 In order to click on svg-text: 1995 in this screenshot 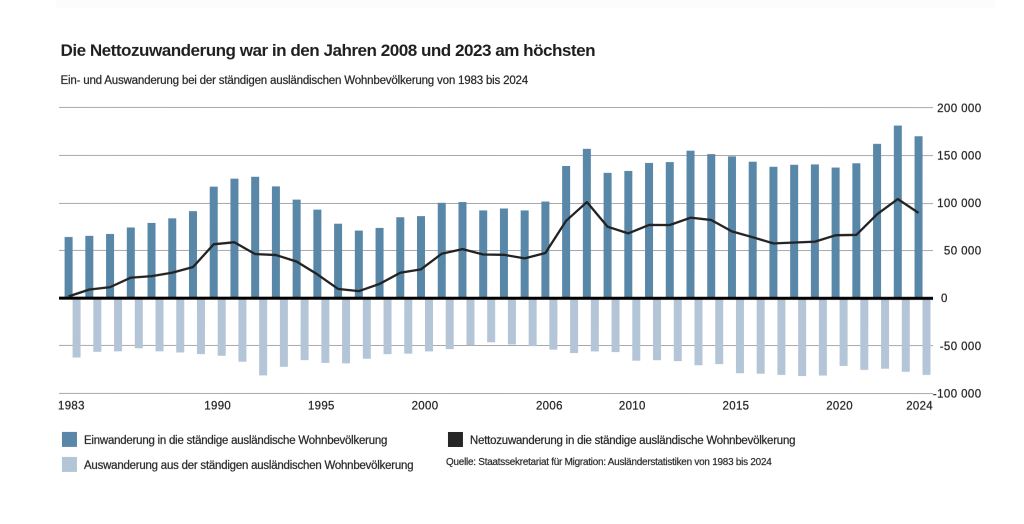, I will do `click(321, 406)`.